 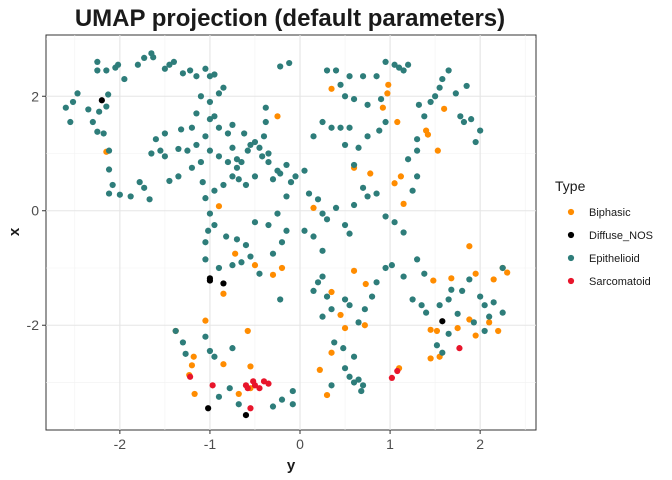 What do you see at coordinates (571, 258) in the screenshot?
I see `legend-key-epithelioid` at bounding box center [571, 258].